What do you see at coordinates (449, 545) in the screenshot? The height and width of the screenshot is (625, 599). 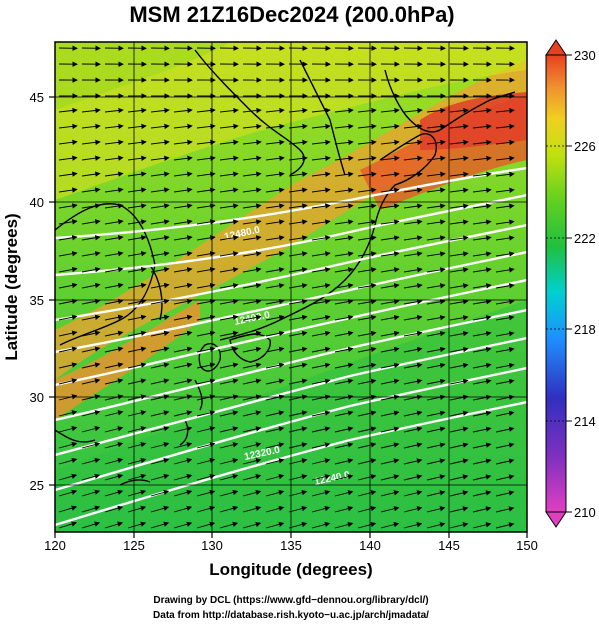 I see `x-tick-label: 145` at bounding box center [449, 545].